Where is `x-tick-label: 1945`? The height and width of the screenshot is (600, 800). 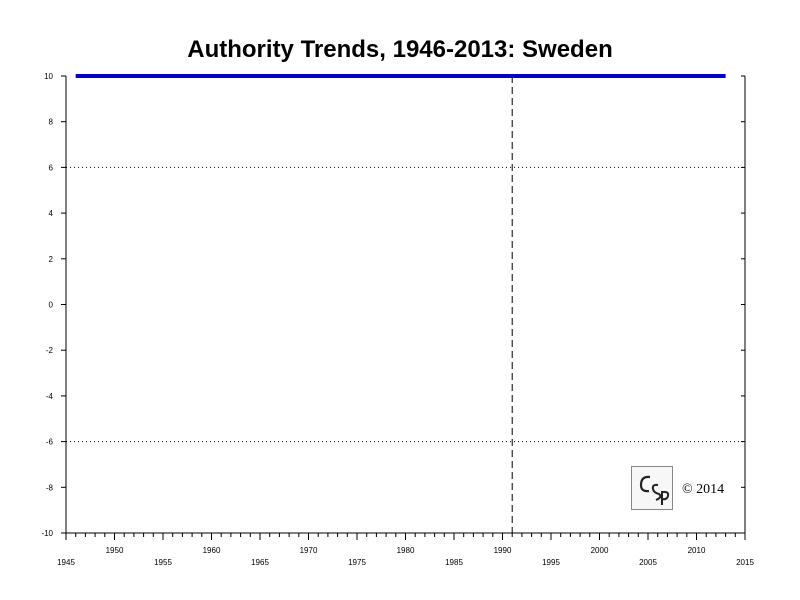 x-tick-label: 1945 is located at coordinates (66, 562).